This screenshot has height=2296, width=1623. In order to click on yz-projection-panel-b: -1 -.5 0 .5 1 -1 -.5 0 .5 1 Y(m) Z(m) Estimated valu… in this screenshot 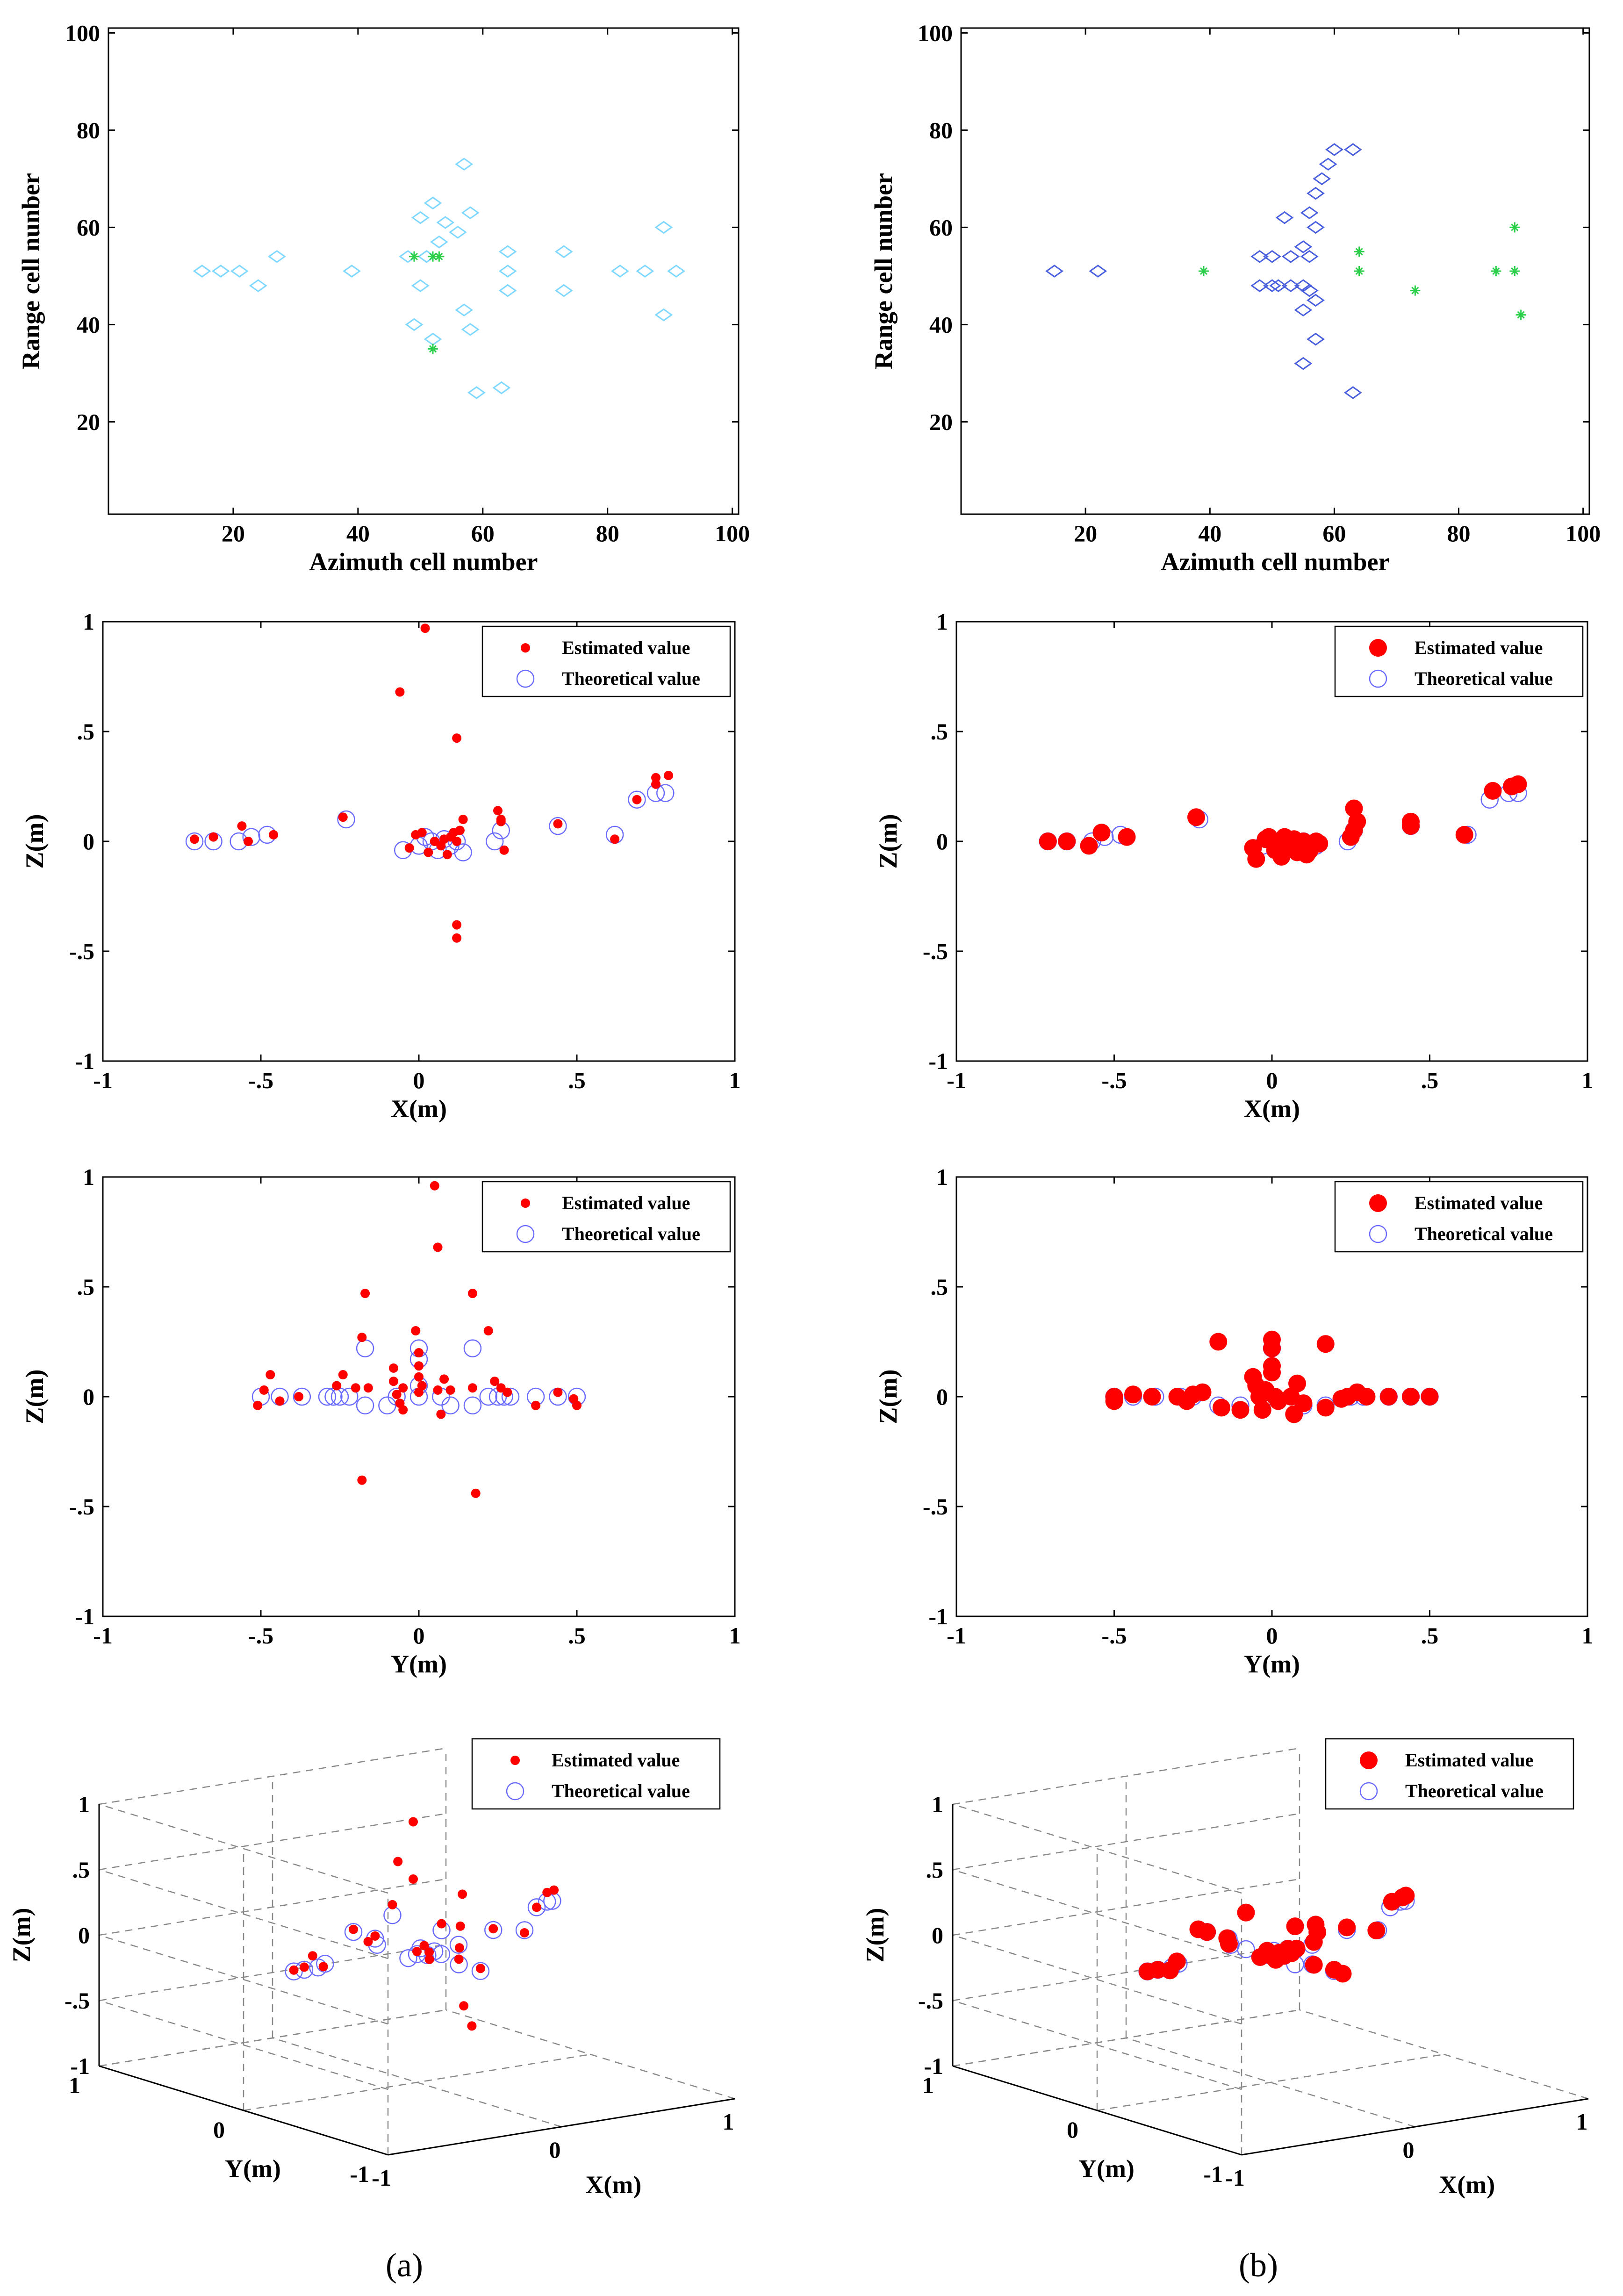, I will do `click(1234, 1421)`.